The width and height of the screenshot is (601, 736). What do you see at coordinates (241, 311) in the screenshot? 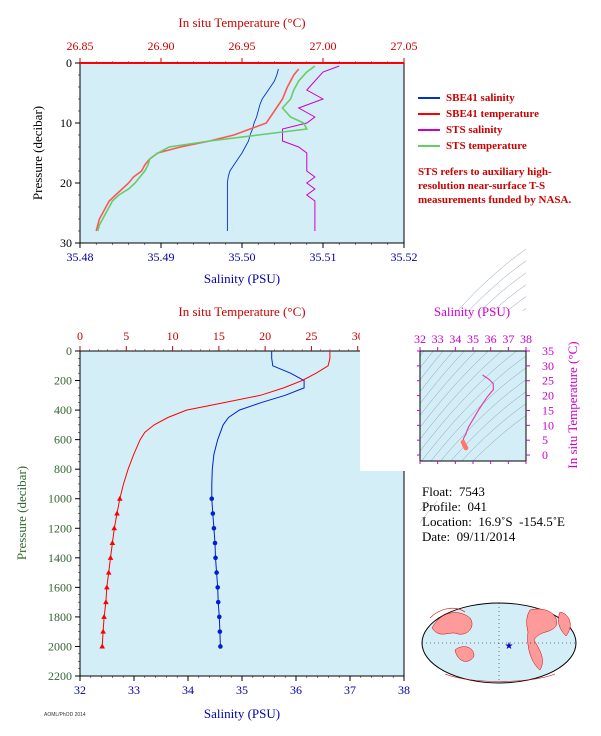
I see `bottom-chart-top-axis-label: In situ Temperature (°C)` at bounding box center [241, 311].